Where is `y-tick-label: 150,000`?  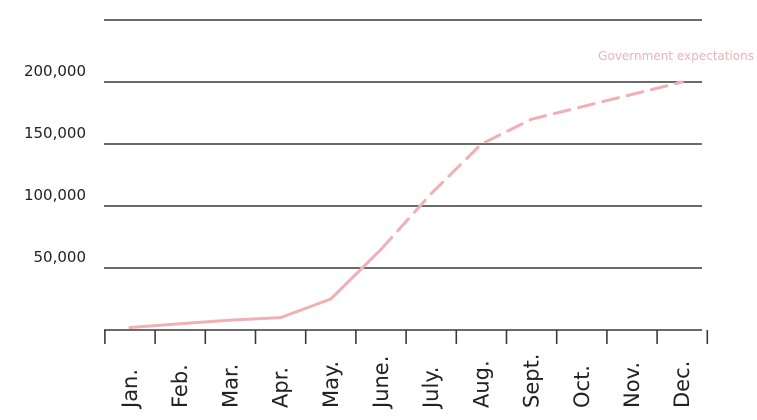 y-tick-label: 150,000 is located at coordinates (55, 133).